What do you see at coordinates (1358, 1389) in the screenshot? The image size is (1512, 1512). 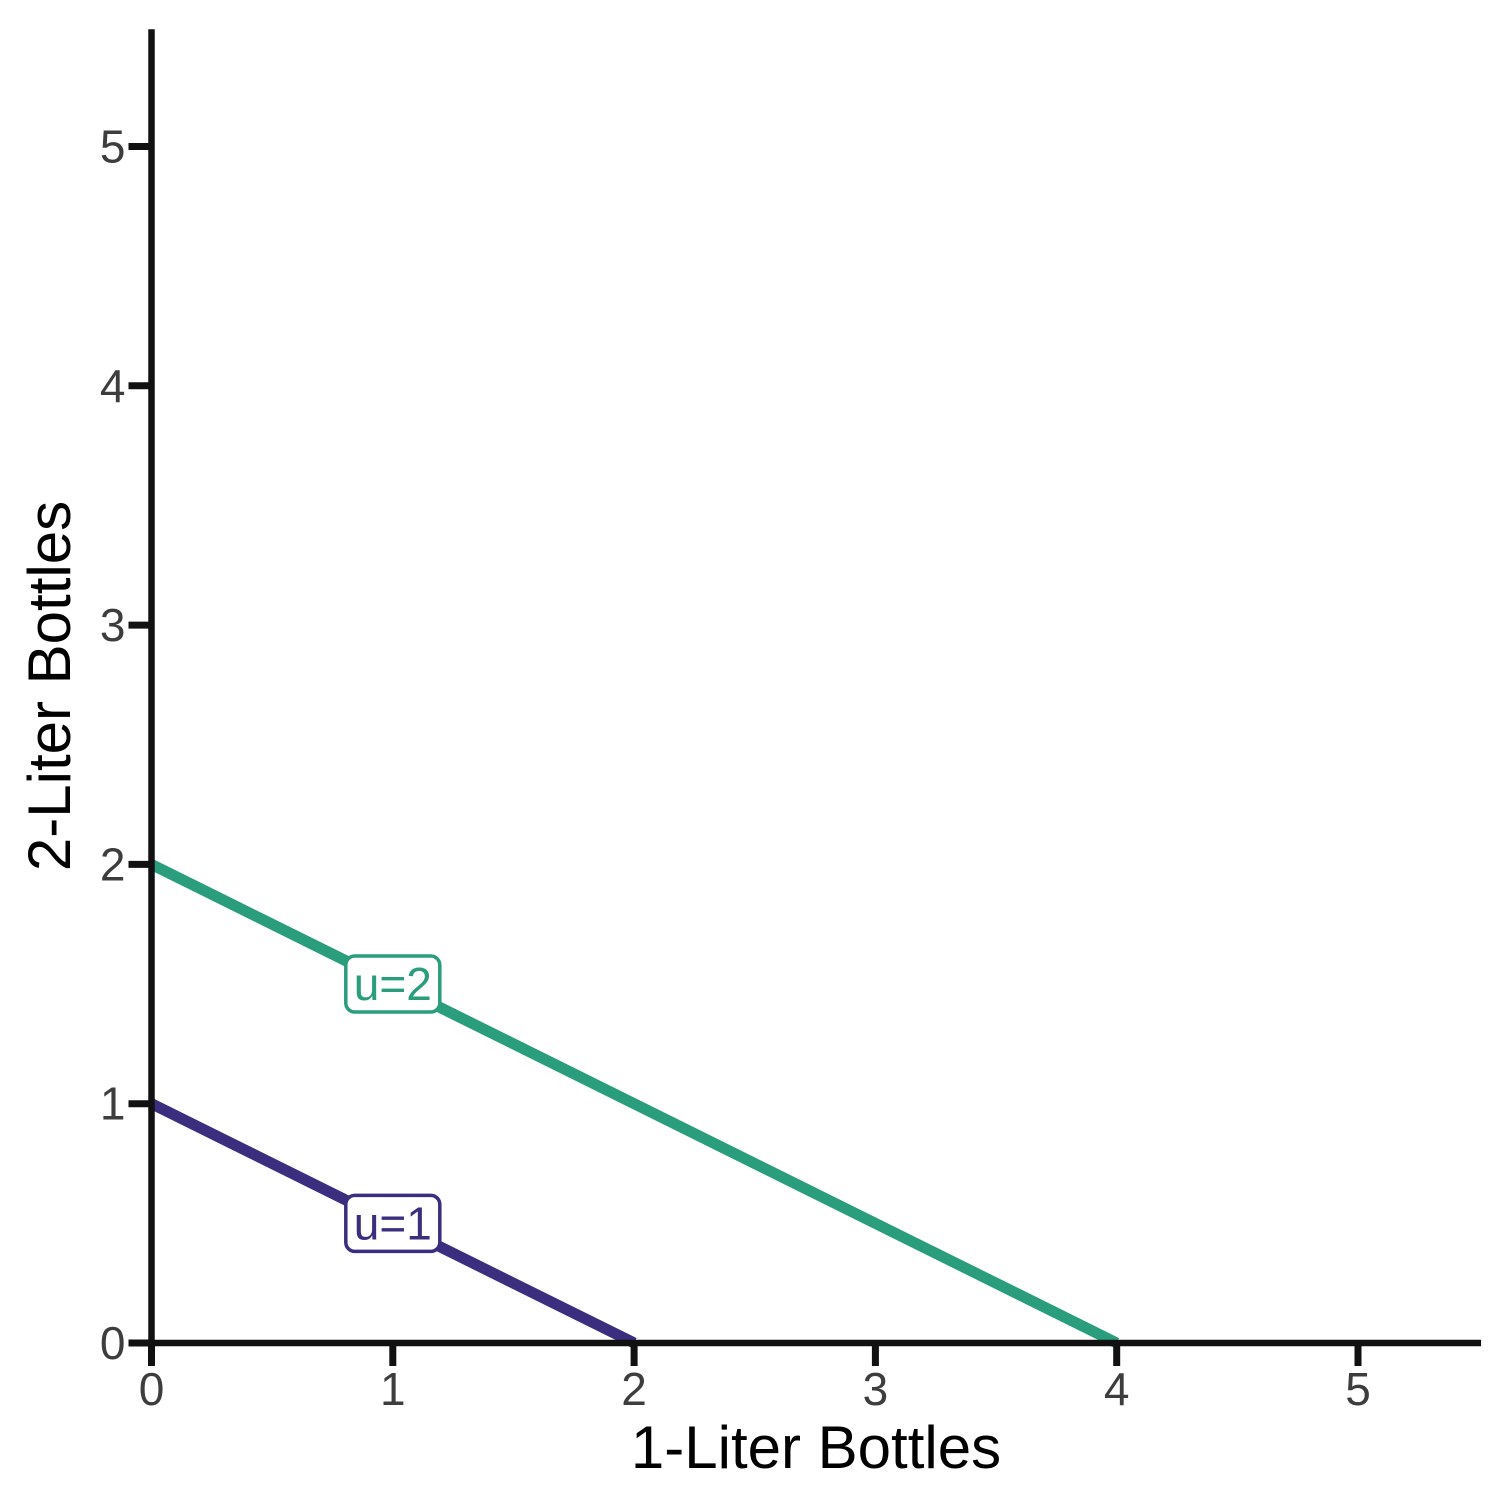 I see `x-tick-label-5: 5` at bounding box center [1358, 1389].